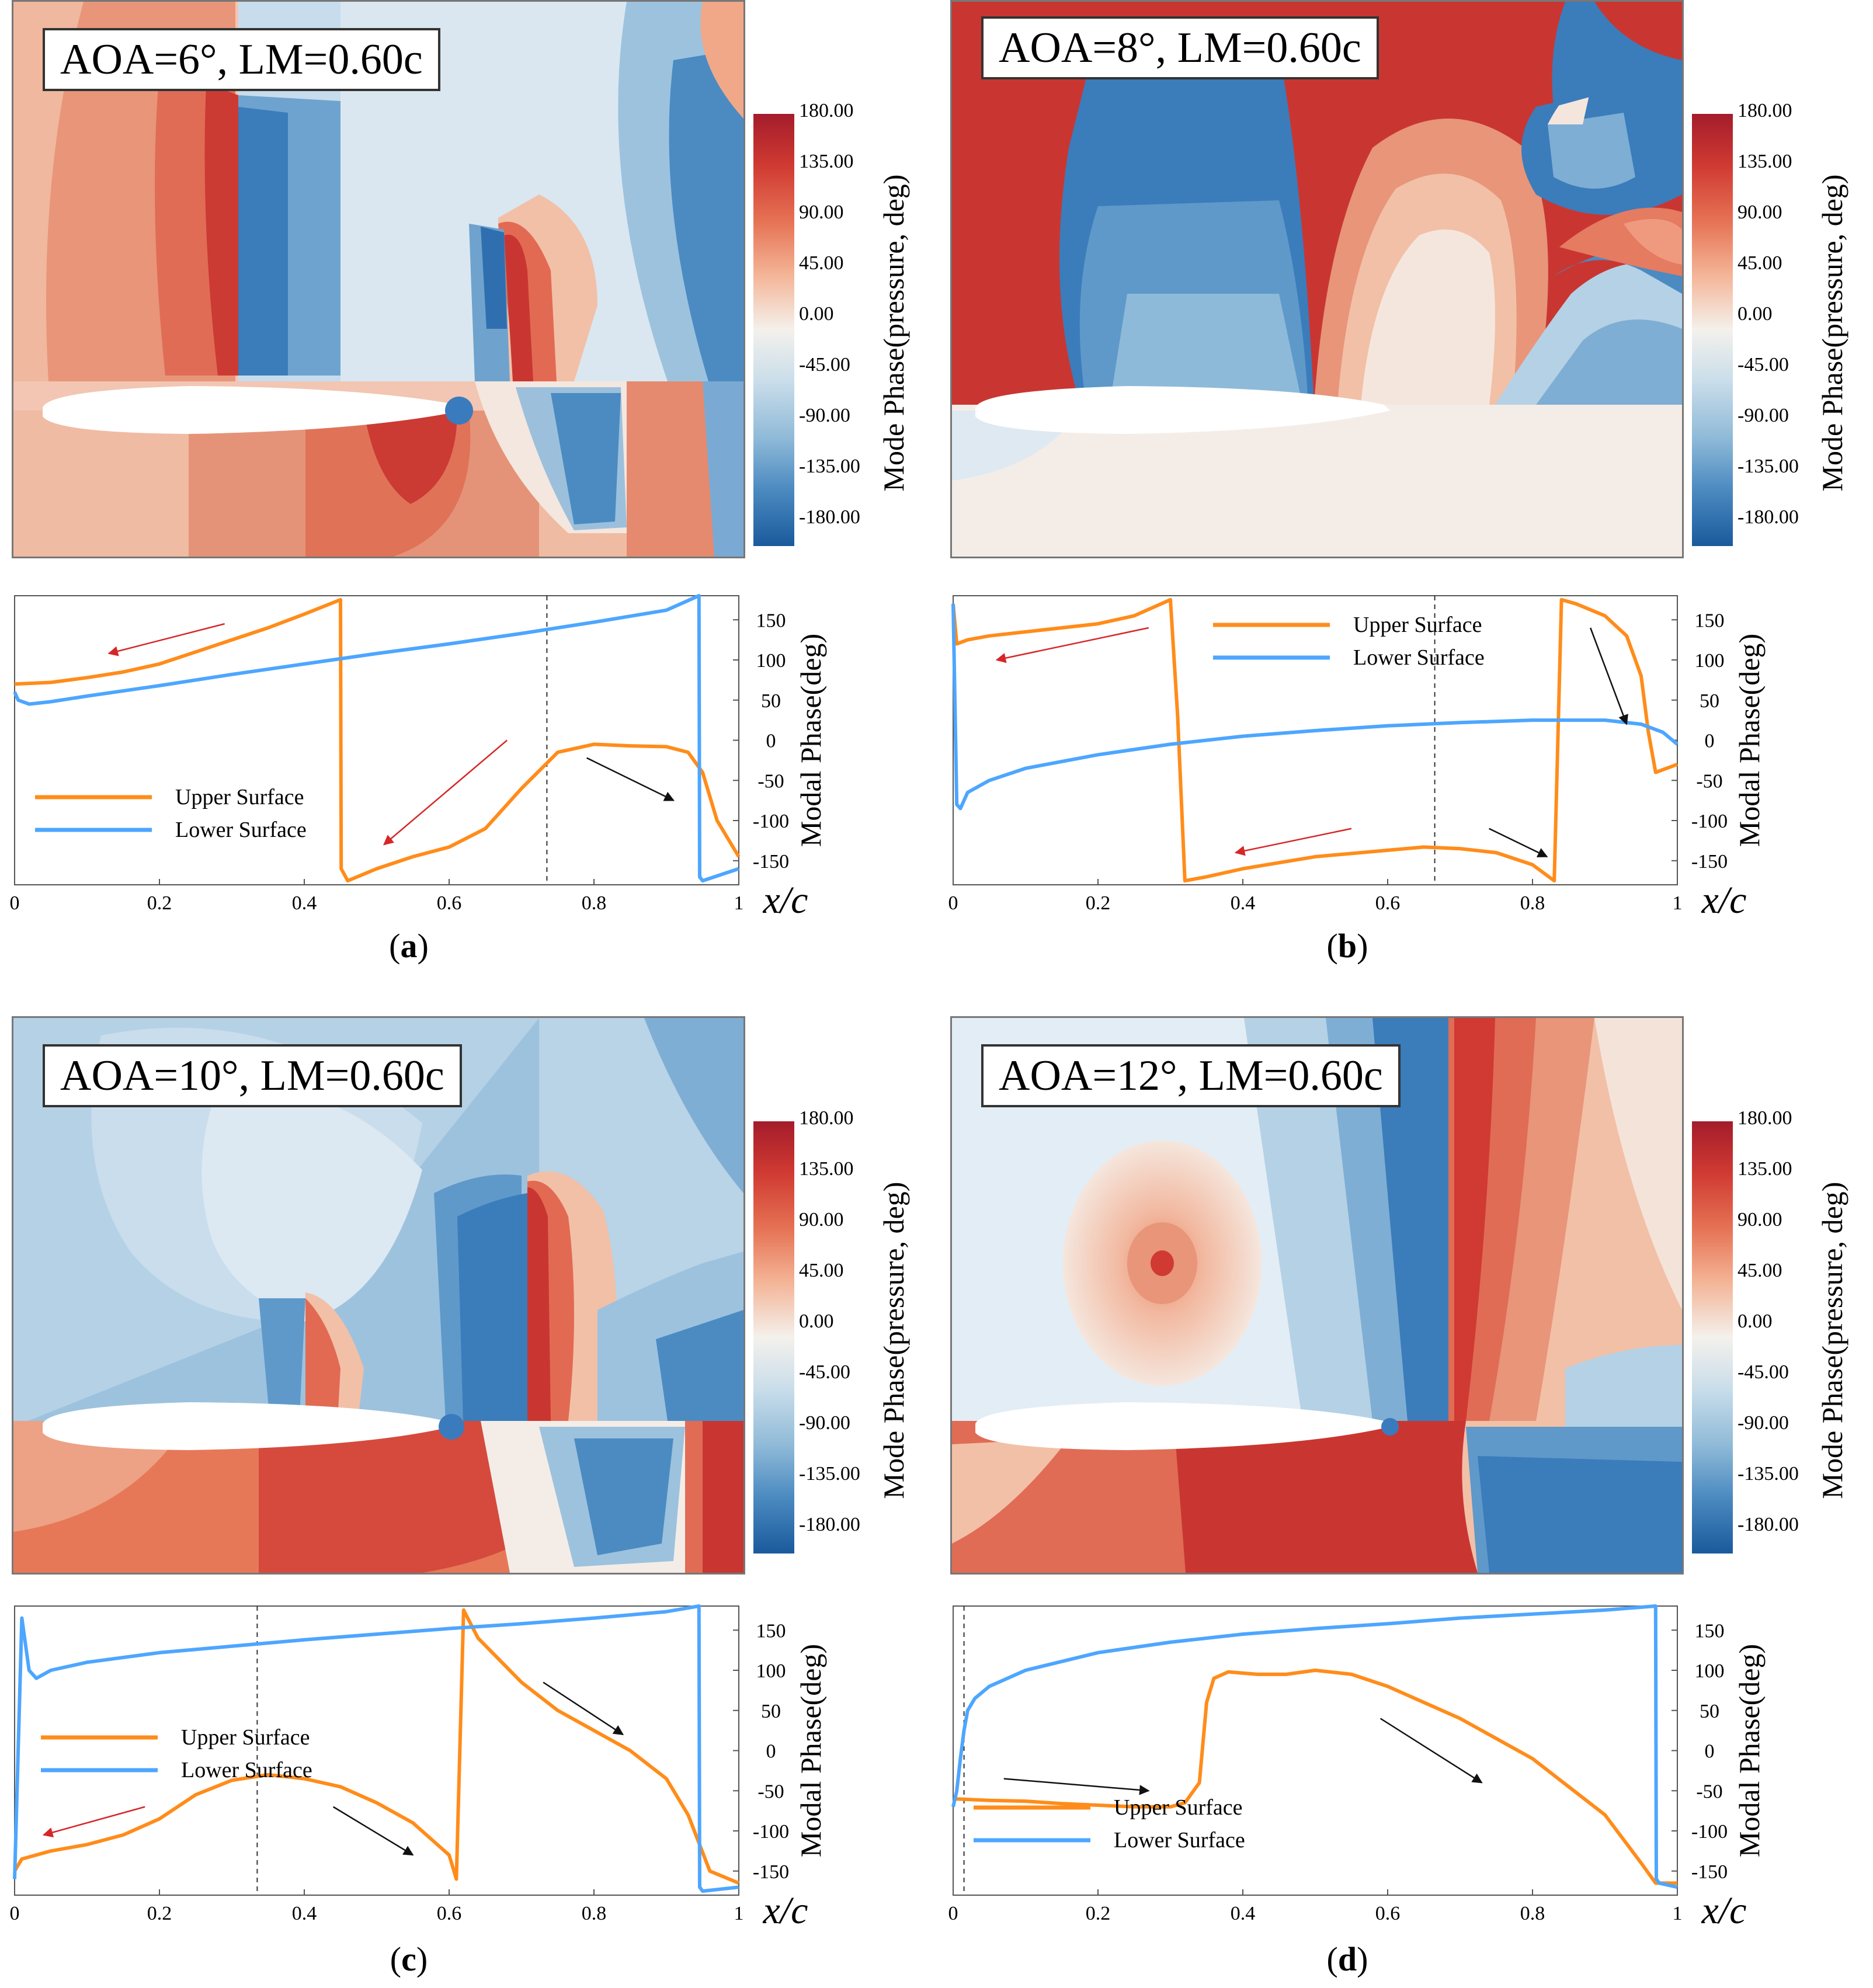 The image size is (1873, 1988). I want to click on caption-b: (b), so click(1347, 946).